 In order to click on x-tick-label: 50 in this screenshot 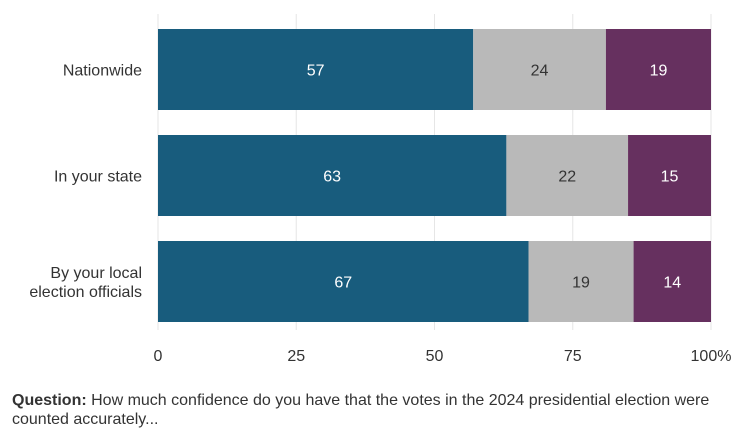, I will do `click(435, 356)`.